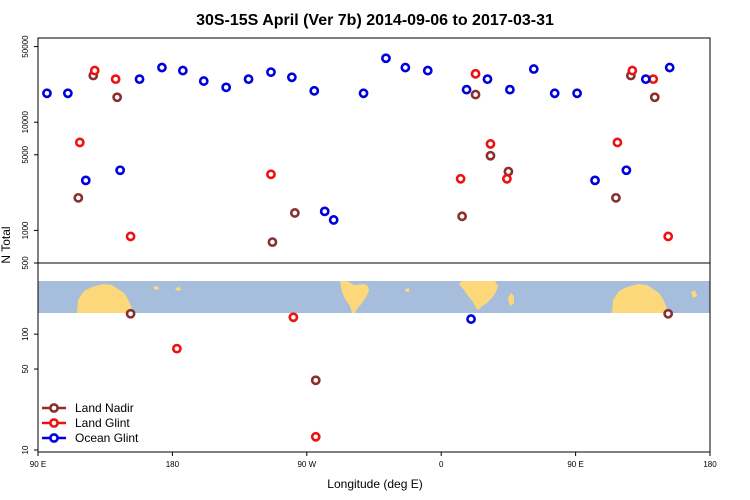 The image size is (750, 500). Describe the element at coordinates (387, 297) in the screenshot. I see `map-land` at that location.